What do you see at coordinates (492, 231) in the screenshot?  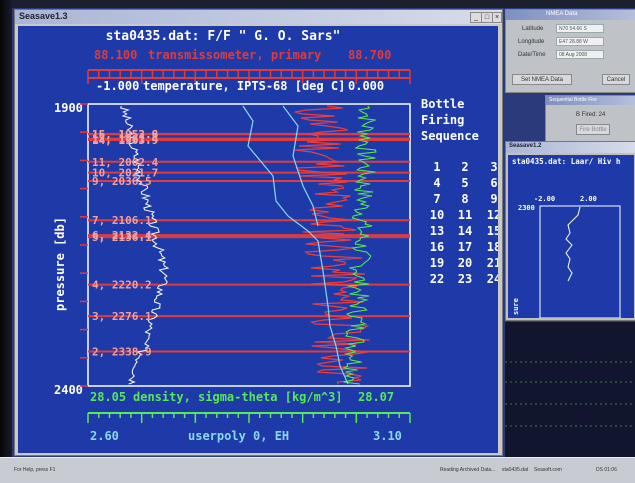 I see `sequence-number: 15` at bounding box center [492, 231].